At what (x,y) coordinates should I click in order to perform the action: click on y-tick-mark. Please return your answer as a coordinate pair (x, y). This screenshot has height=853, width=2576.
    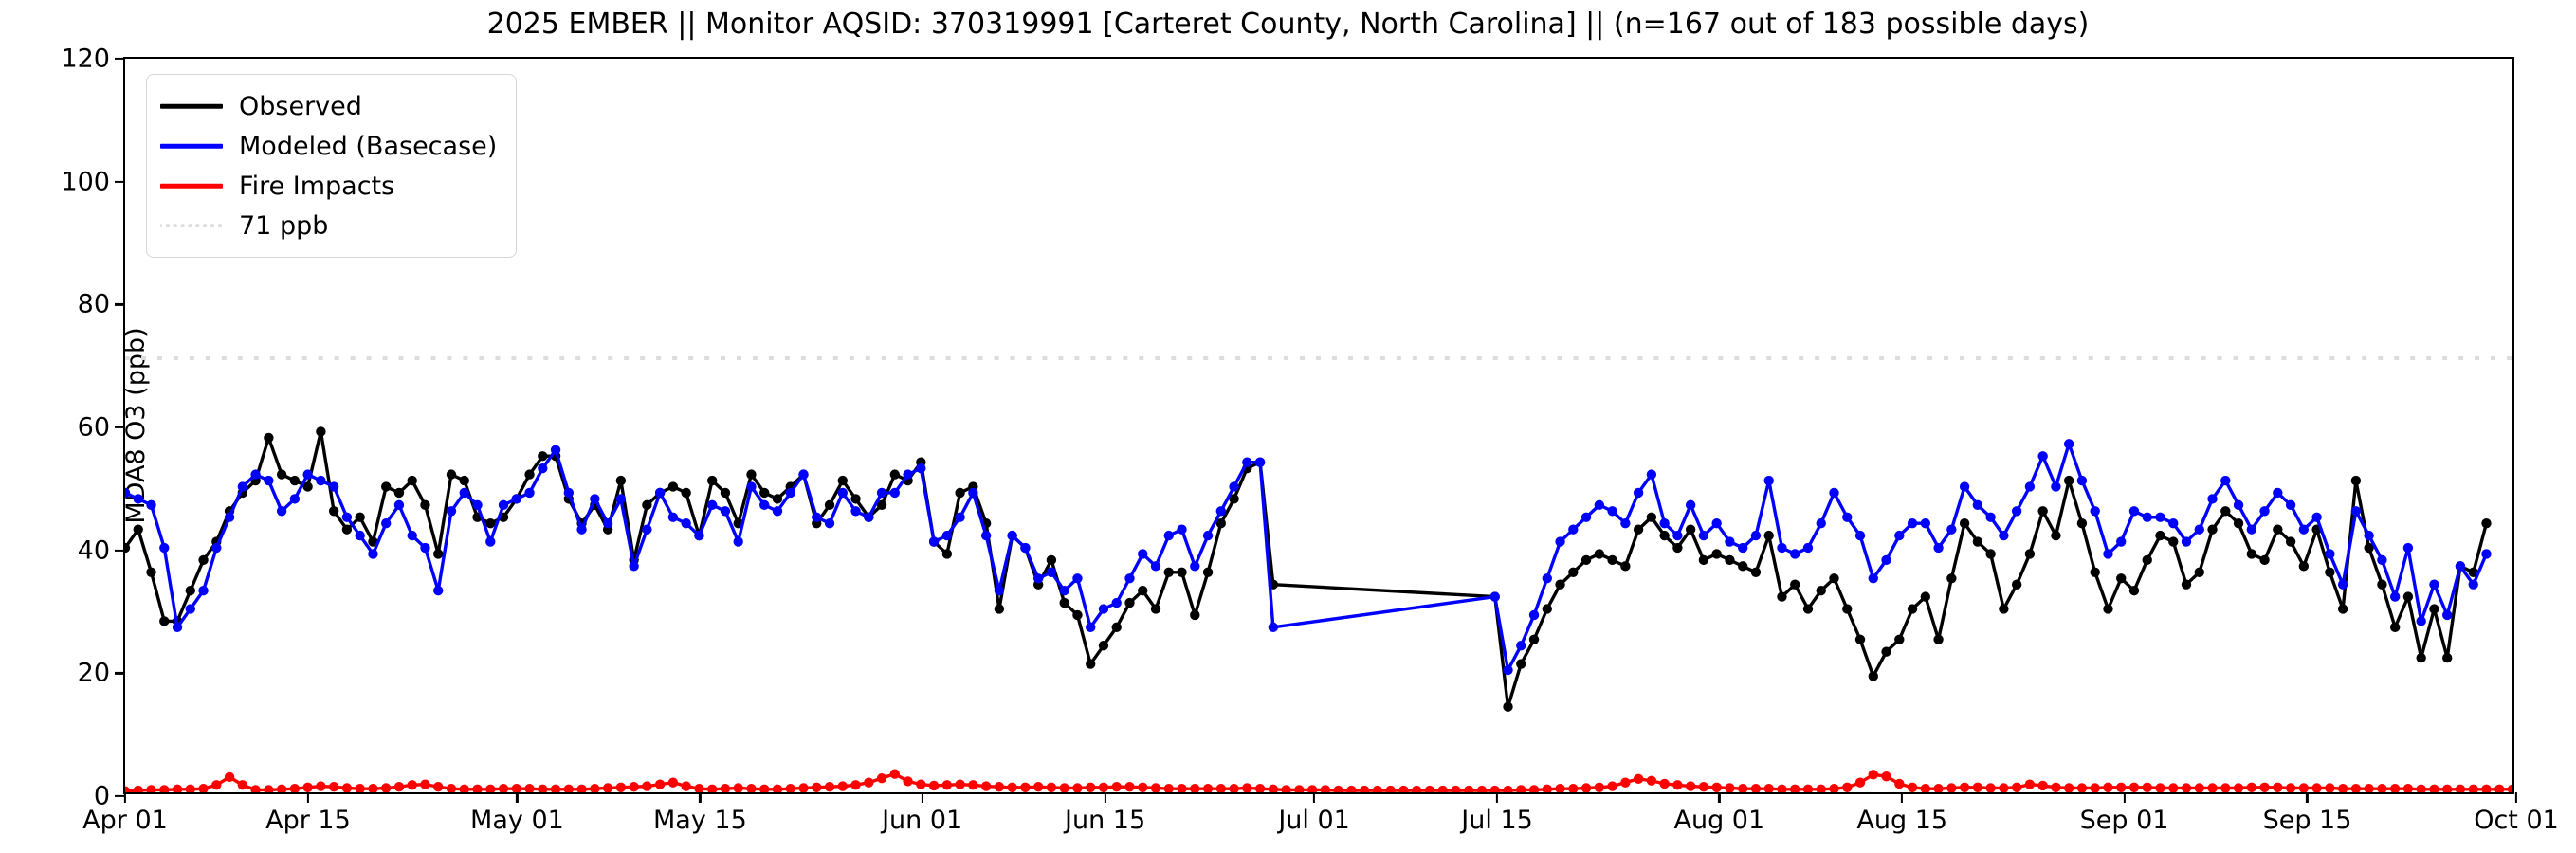
    Looking at the image, I should click on (120, 673).